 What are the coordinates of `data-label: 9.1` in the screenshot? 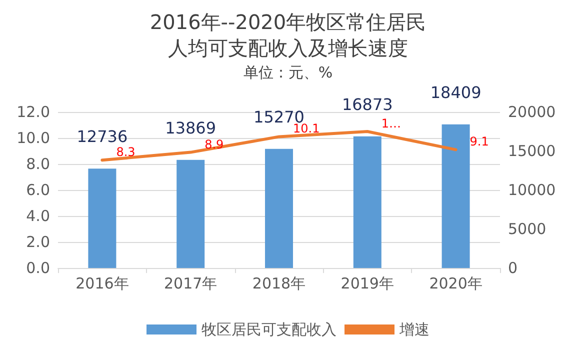 It's located at (479, 141).